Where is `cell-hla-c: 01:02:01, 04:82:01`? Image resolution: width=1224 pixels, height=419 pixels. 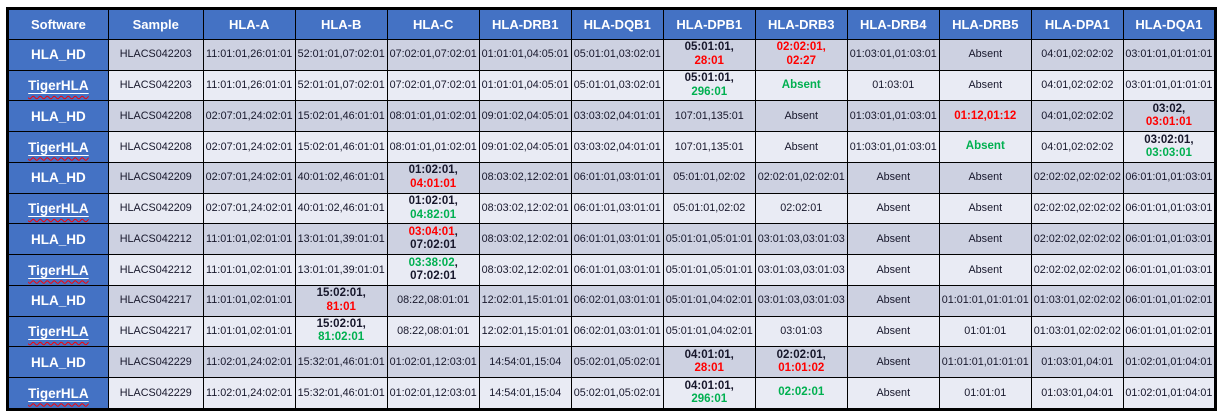
cell-hla-c: 01:02:01, 04:82:01 is located at coordinates (433, 208).